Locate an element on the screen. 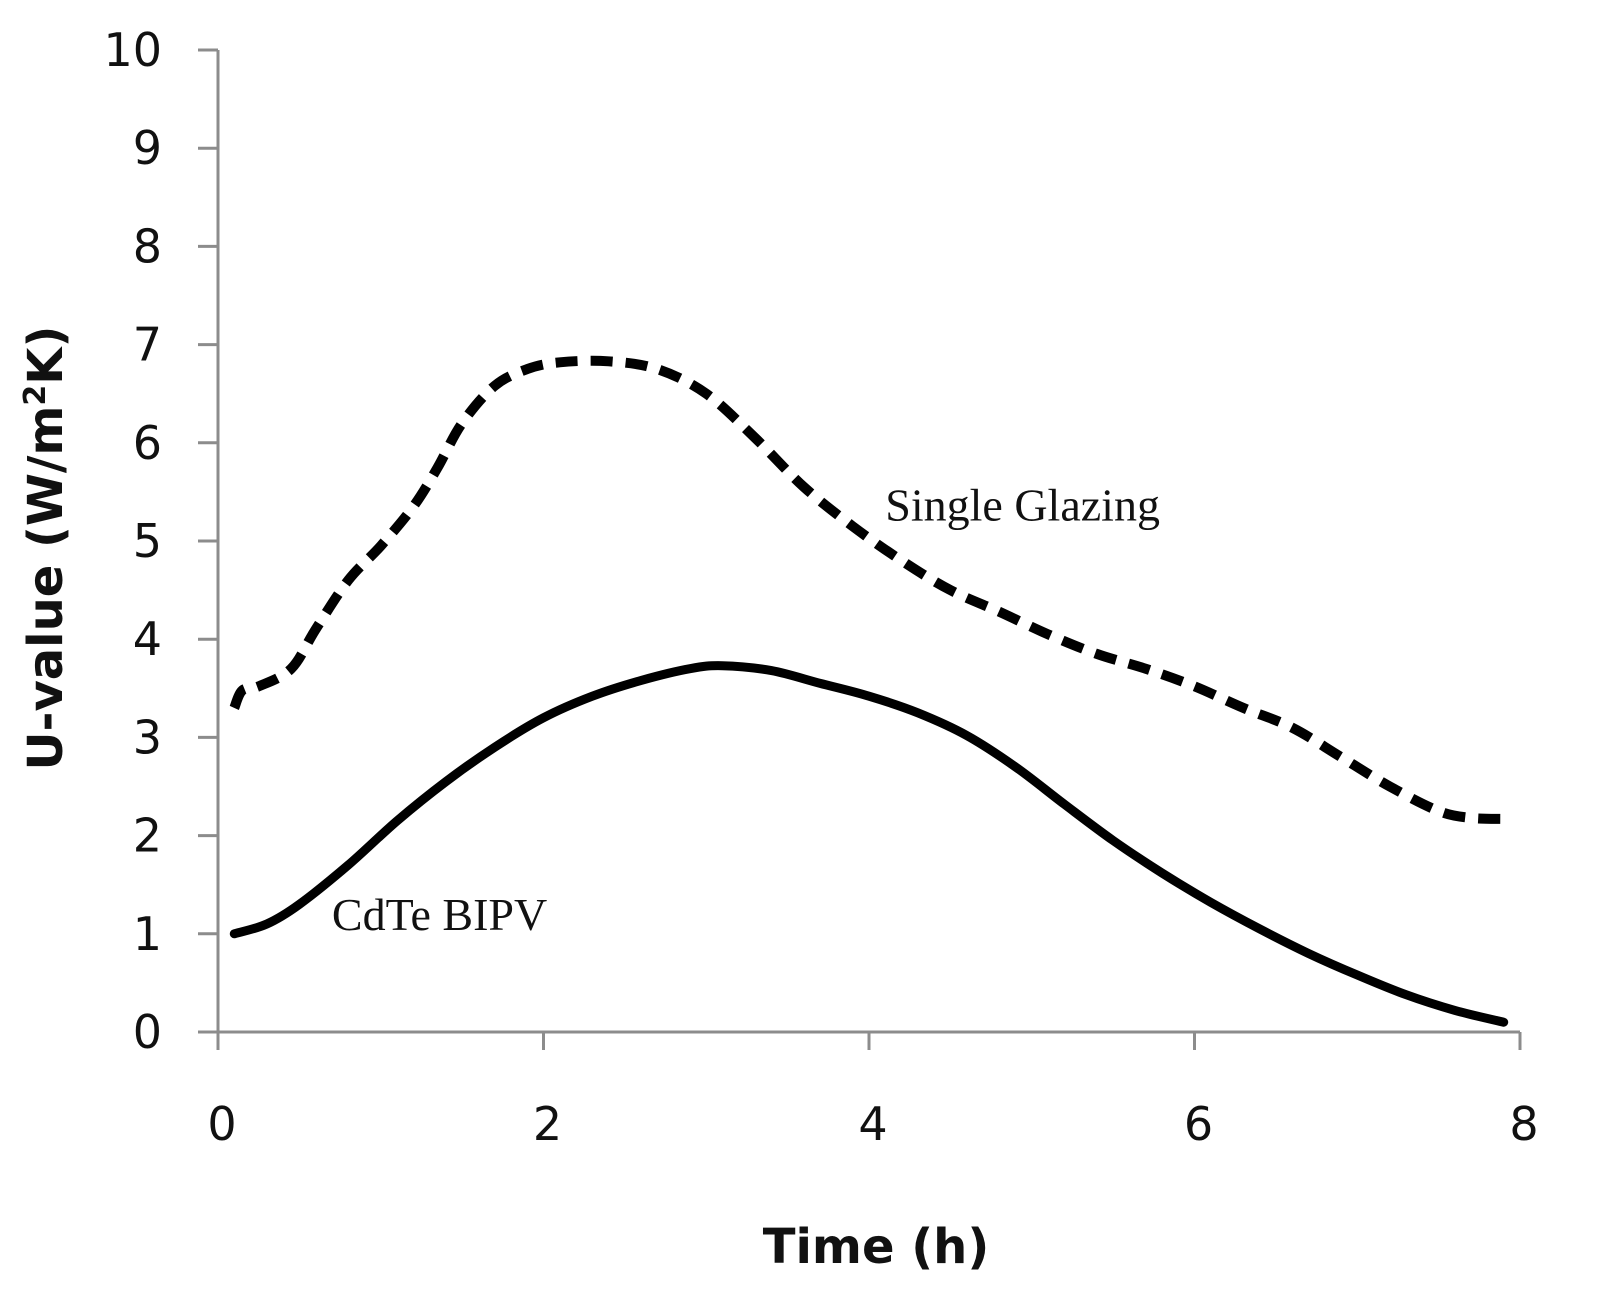 This screenshot has width=1602, height=1293. y-tick-label: 9 is located at coordinates (147, 148).